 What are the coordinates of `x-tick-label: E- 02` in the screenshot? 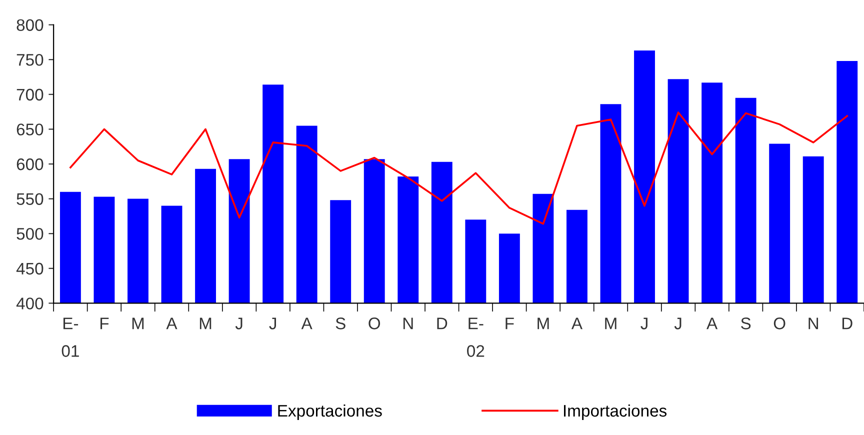 It's located at (475, 337).